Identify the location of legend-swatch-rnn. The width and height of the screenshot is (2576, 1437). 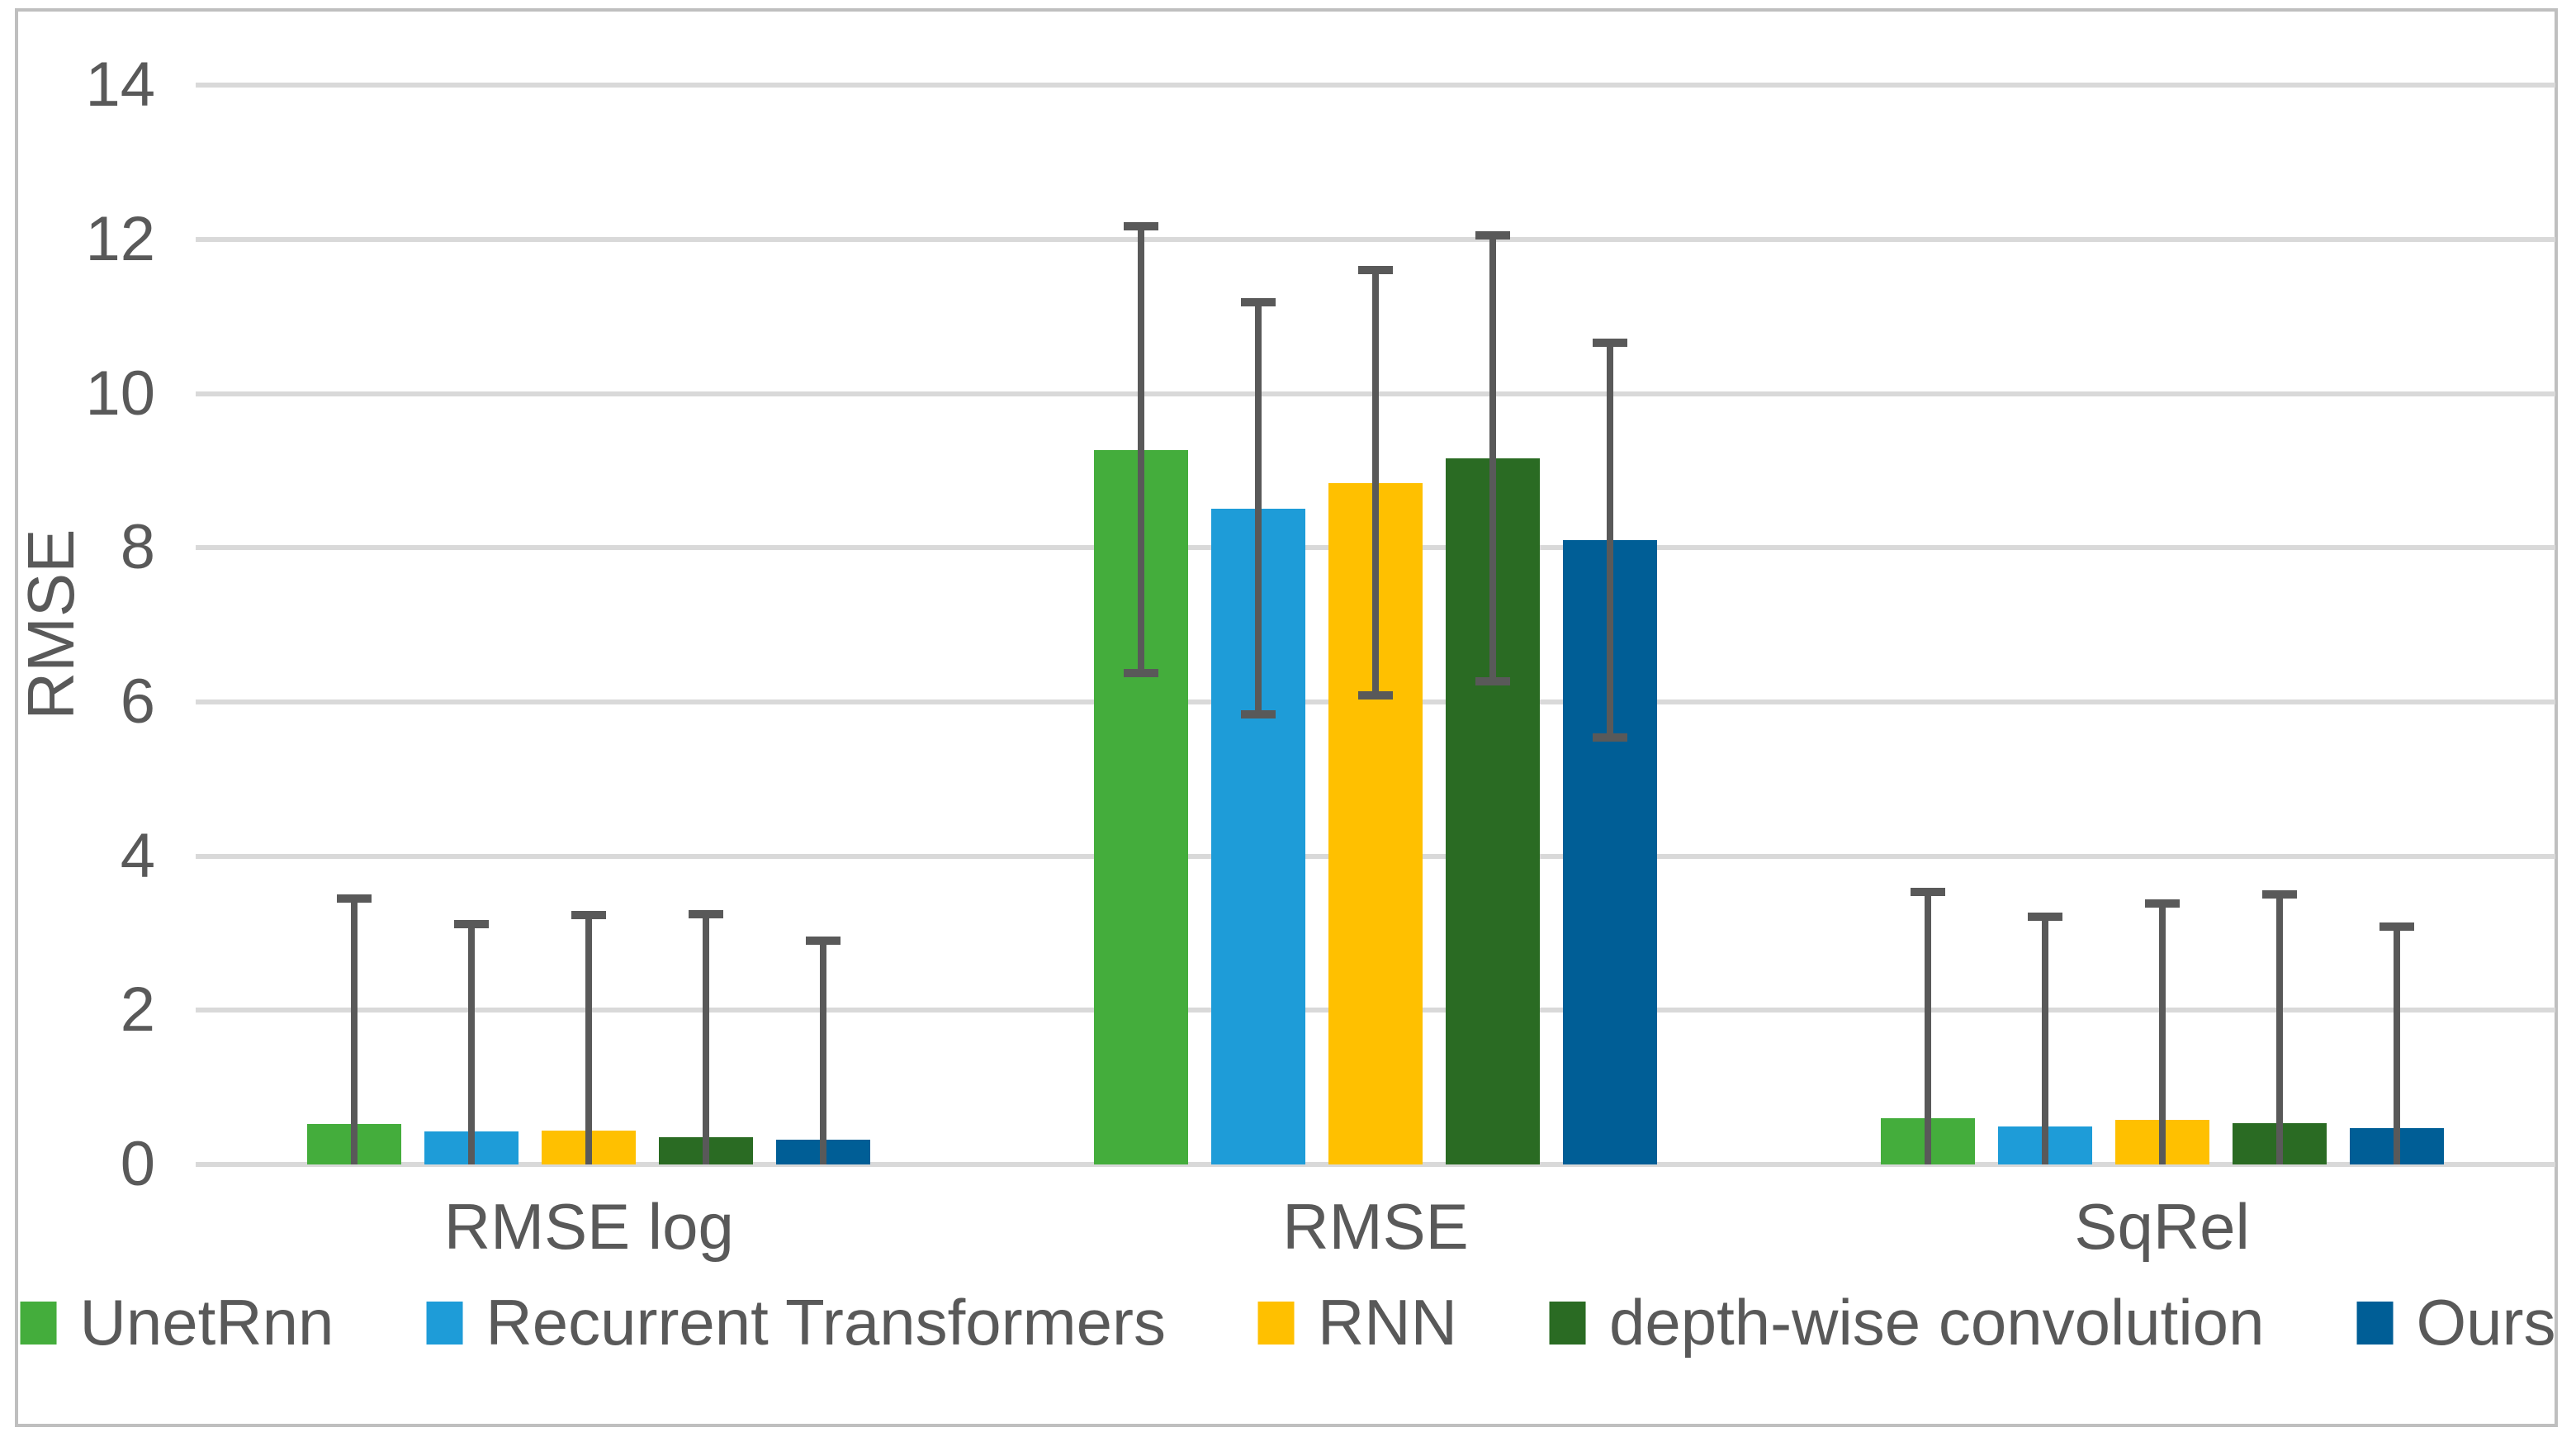
(1276, 1323).